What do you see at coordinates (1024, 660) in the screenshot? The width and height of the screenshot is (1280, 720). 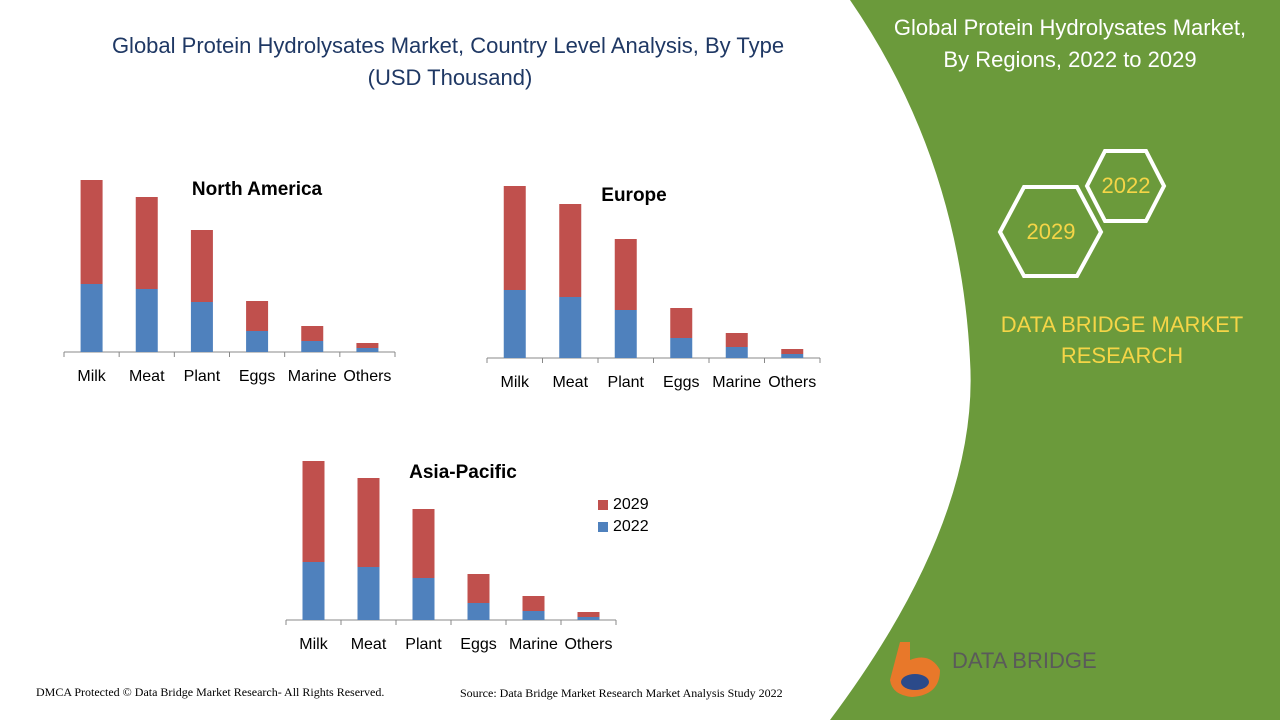 I see `logo-text: DATA BRIDGE` at bounding box center [1024, 660].